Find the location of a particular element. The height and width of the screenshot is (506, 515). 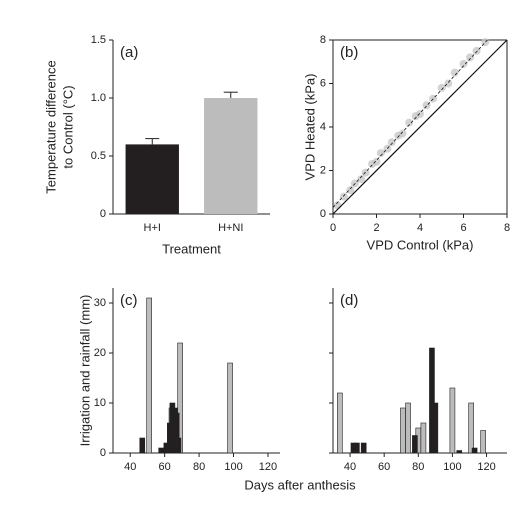

y-tick-label: 20 is located at coordinates (100, 353).